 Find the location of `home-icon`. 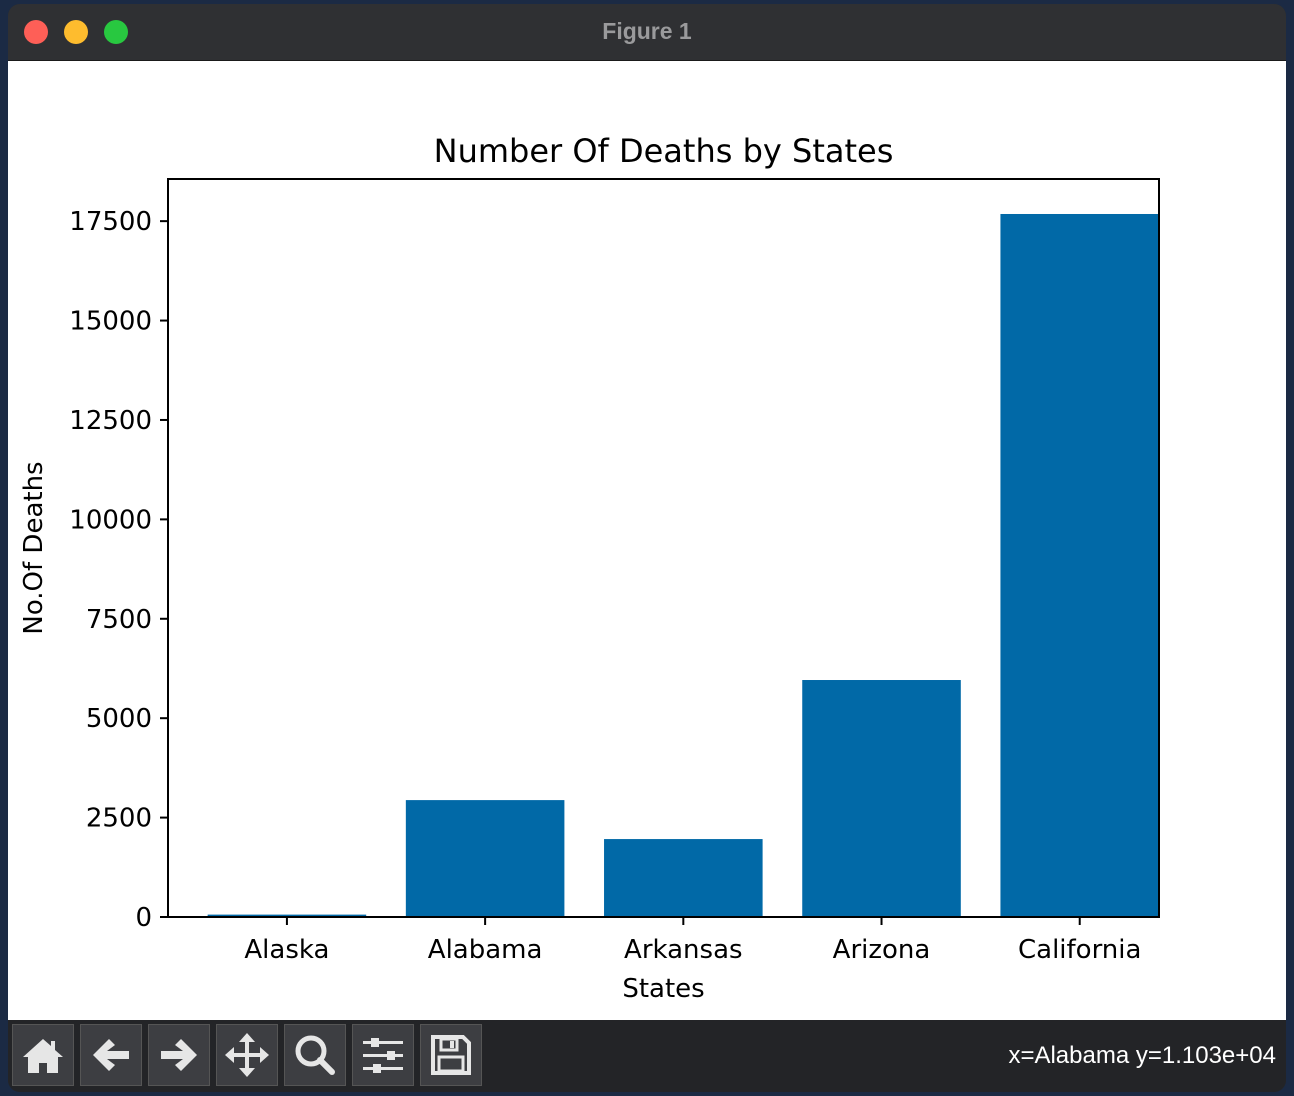

home-icon is located at coordinates (43, 1056).